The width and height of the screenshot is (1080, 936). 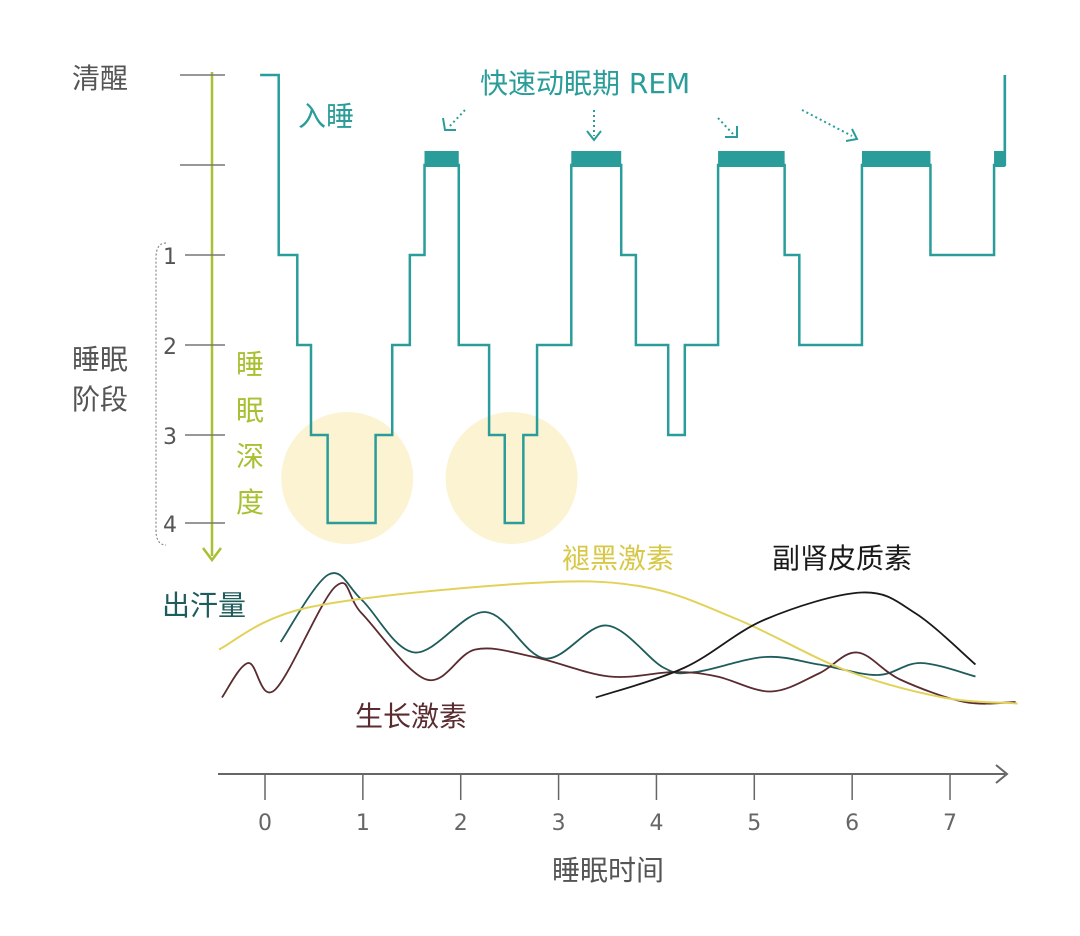 I want to click on x-tick-label: 2, so click(x=461, y=823).